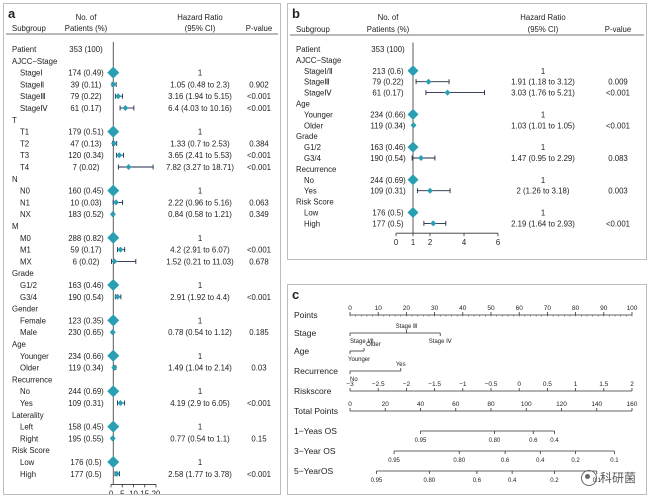 The height and width of the screenshot is (496, 650). What do you see at coordinates (86, 214) in the screenshot?
I see `row-patients: 183 (0.52)` at bounding box center [86, 214].